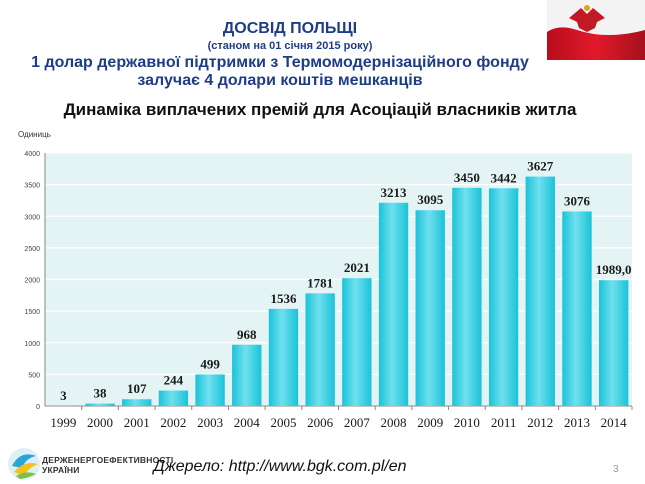  Describe the element at coordinates (137, 388) in the screenshot. I see `value-label: 107` at that location.